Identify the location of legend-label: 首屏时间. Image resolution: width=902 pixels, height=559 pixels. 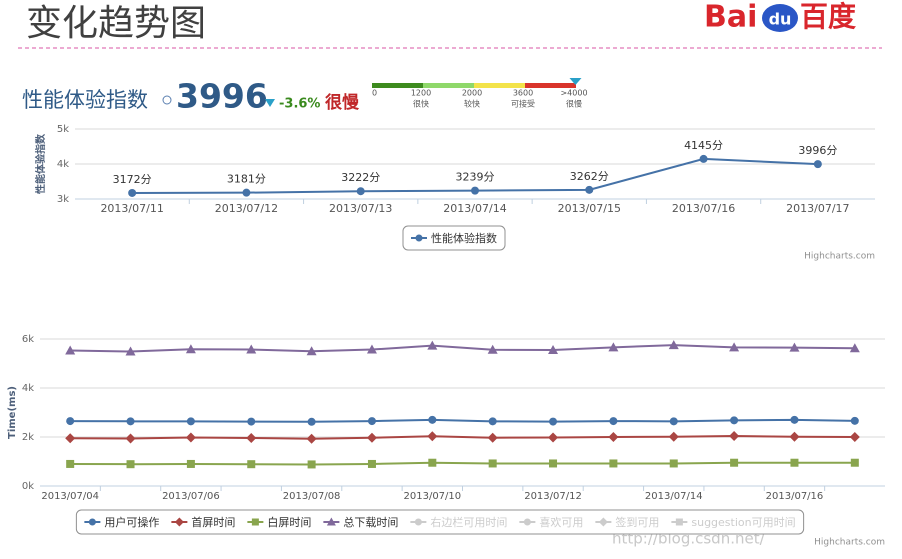
(213, 522).